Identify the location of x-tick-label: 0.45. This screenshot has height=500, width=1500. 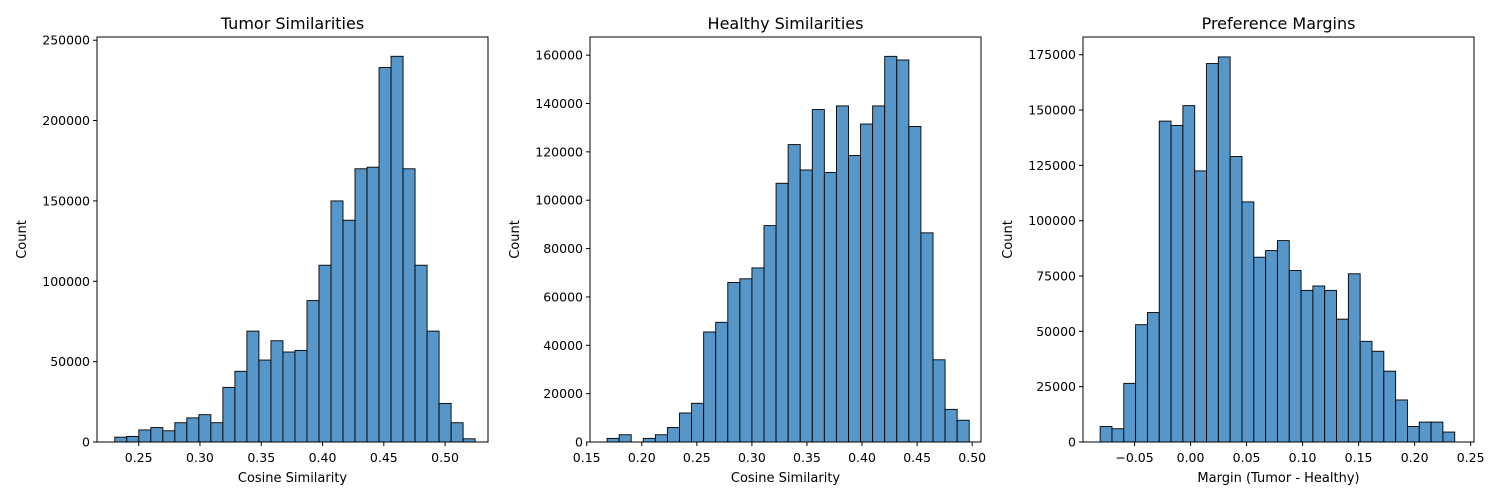
(917, 457).